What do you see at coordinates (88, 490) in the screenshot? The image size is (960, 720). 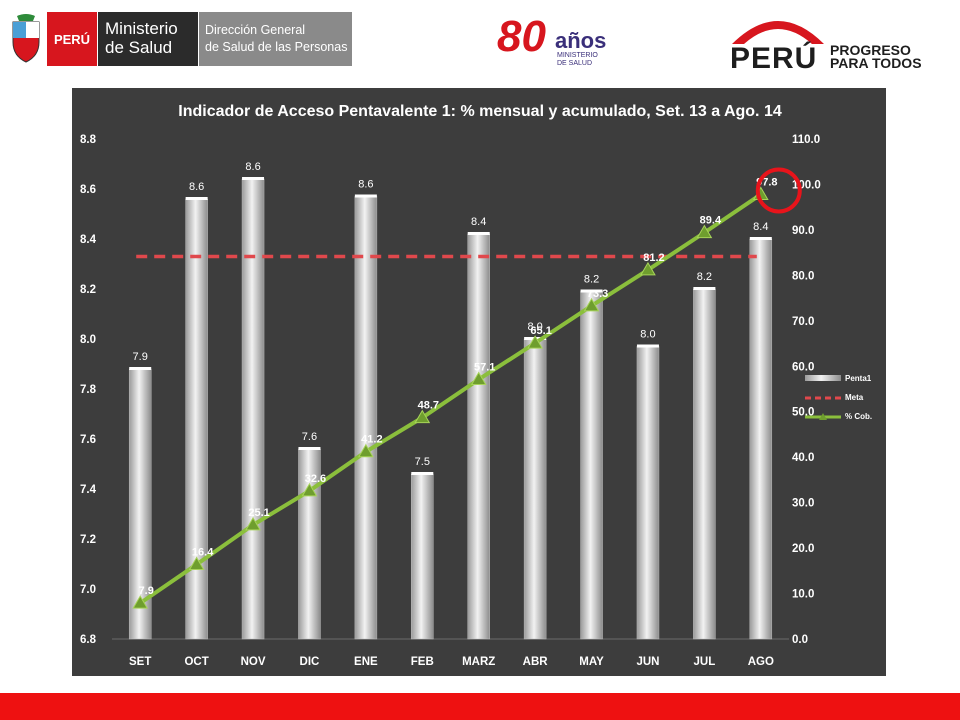 I see `y-tick-label: 7.4` at bounding box center [88, 490].